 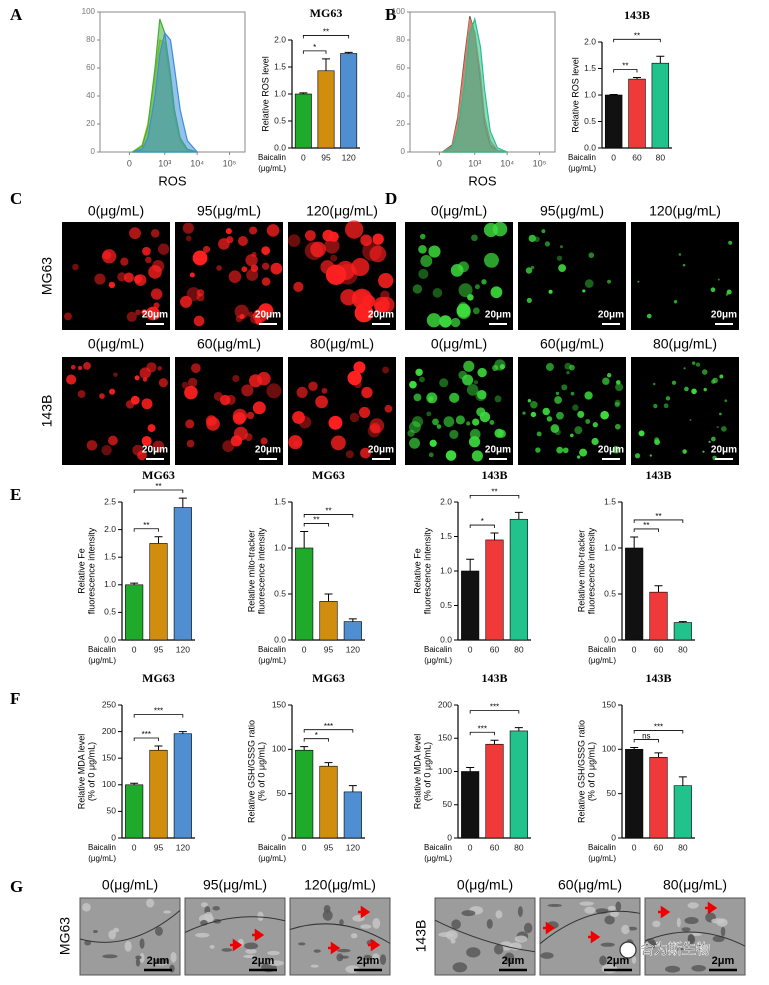 What do you see at coordinates (183, 847) in the screenshot?
I see `x-tick-label: 120` at bounding box center [183, 847].